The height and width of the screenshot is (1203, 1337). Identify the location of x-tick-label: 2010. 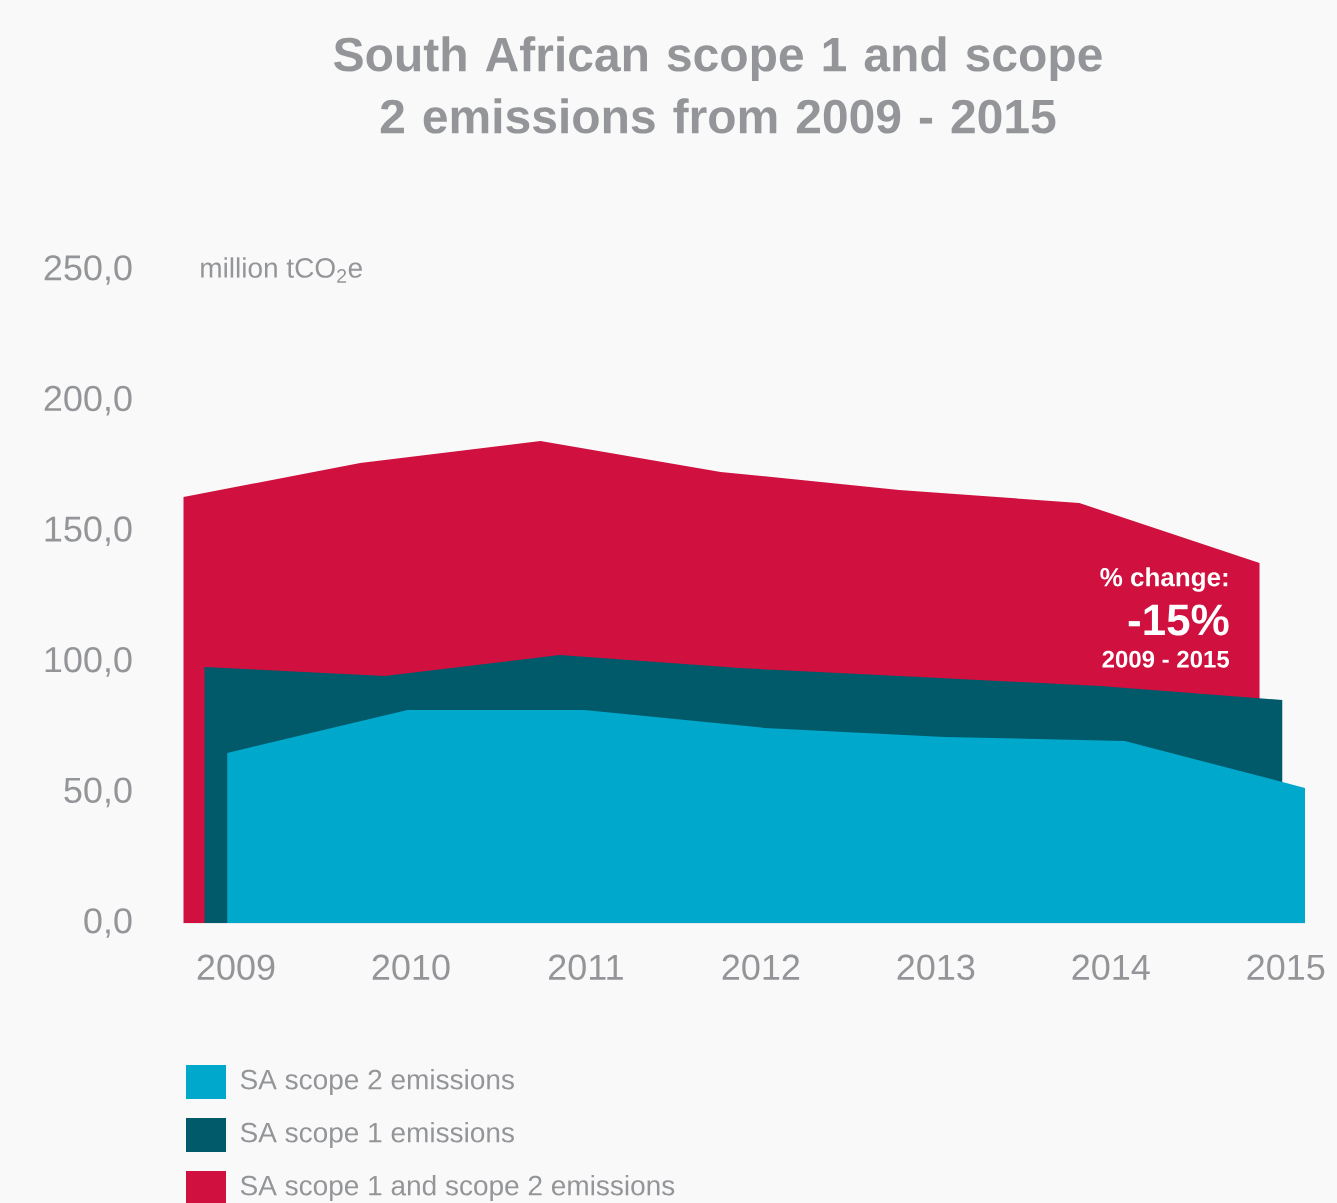
(411, 967).